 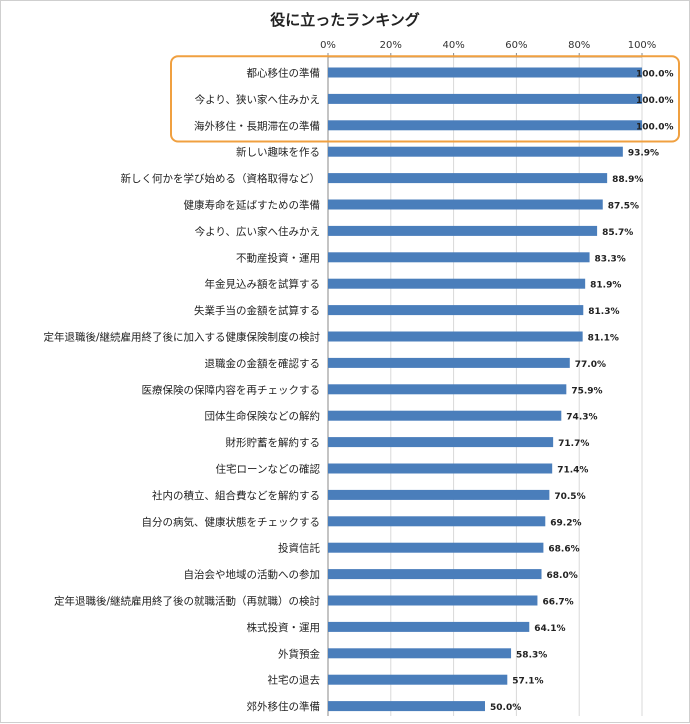 What do you see at coordinates (562, 576) in the screenshot?
I see `value-label: 68.0%` at bounding box center [562, 576].